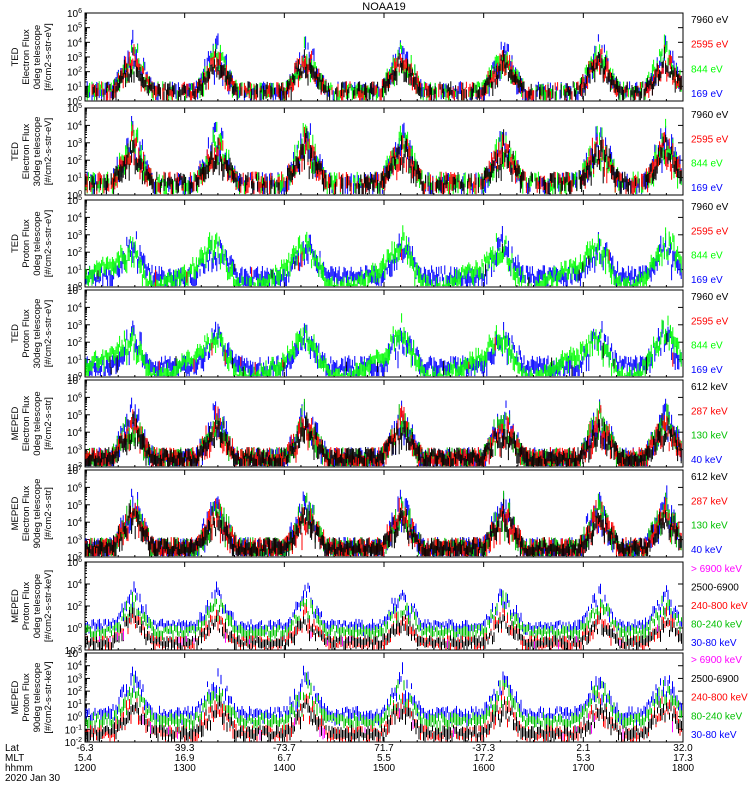 This screenshot has width=750, height=800. I want to click on panel-1-ytick-label: 10⁰, so click(74, 102).